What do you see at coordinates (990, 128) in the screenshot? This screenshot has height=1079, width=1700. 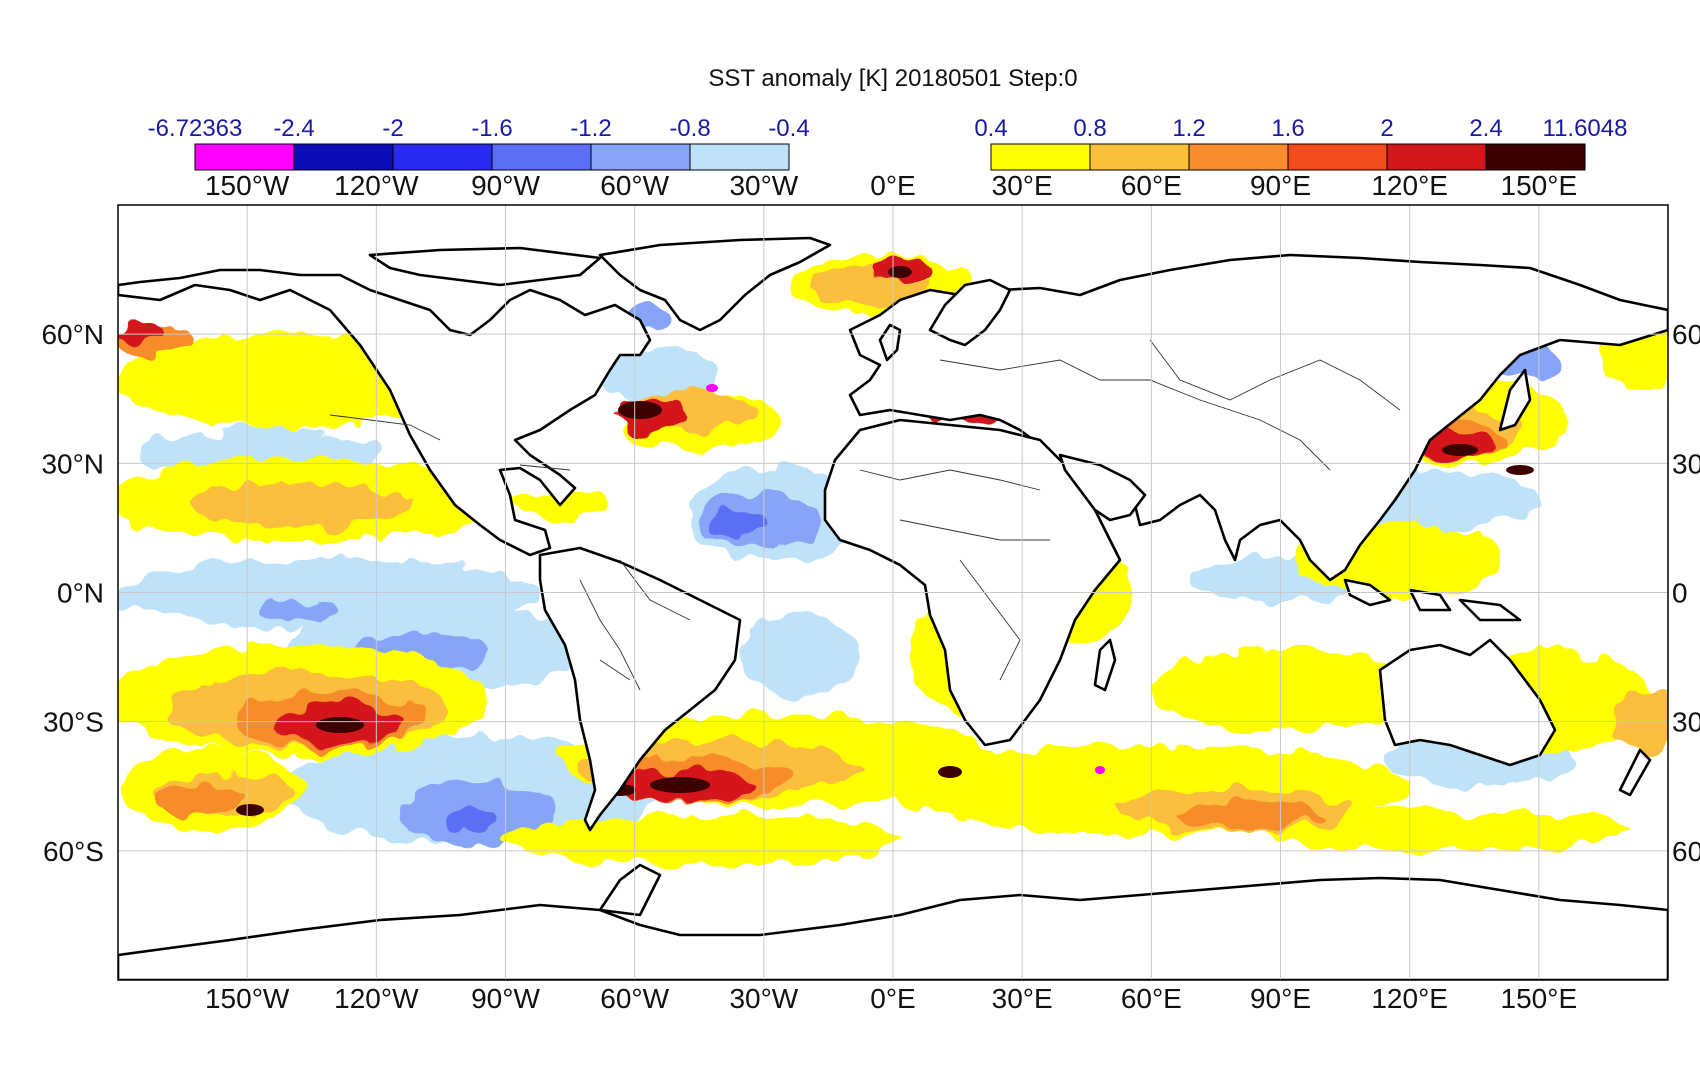 I see `colorbar-tick-label: 0.4` at bounding box center [990, 128].